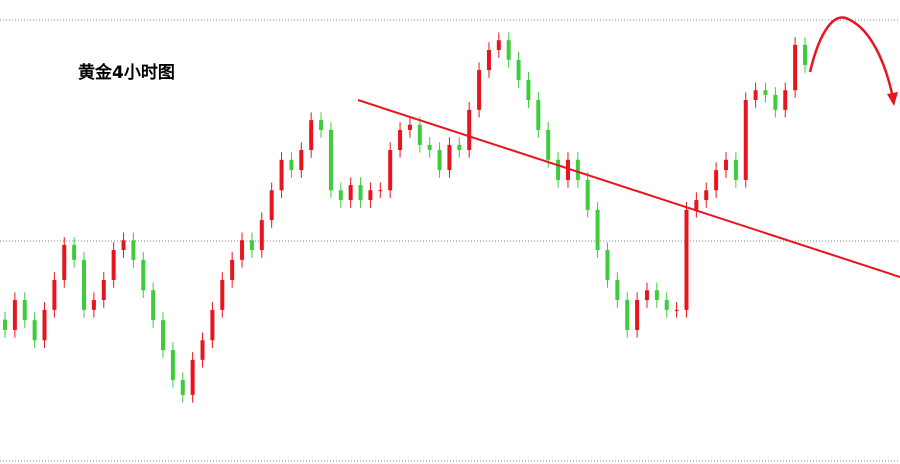 The image size is (900, 464). I want to click on forecast-arrow, so click(851, 57).